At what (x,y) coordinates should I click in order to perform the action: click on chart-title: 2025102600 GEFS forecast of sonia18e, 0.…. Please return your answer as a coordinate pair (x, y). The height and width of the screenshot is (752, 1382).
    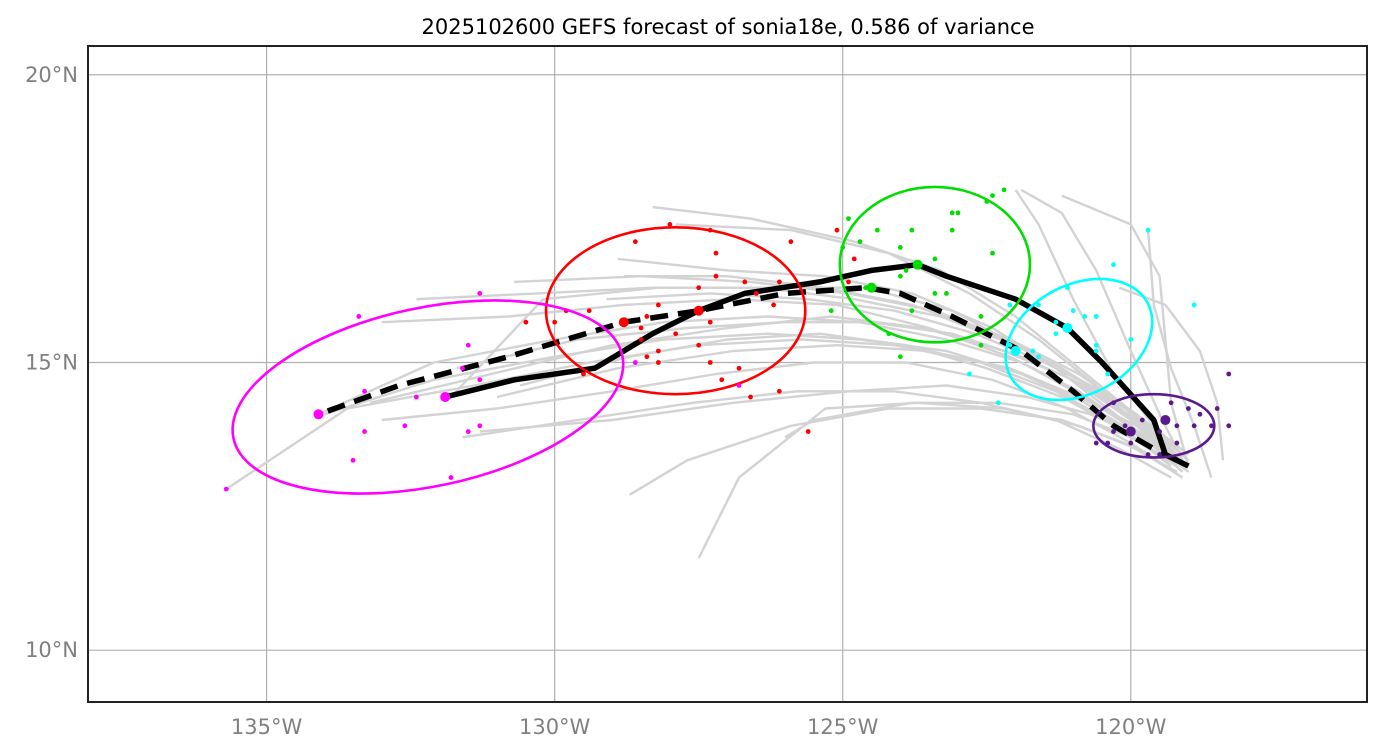
    Looking at the image, I should click on (728, 27).